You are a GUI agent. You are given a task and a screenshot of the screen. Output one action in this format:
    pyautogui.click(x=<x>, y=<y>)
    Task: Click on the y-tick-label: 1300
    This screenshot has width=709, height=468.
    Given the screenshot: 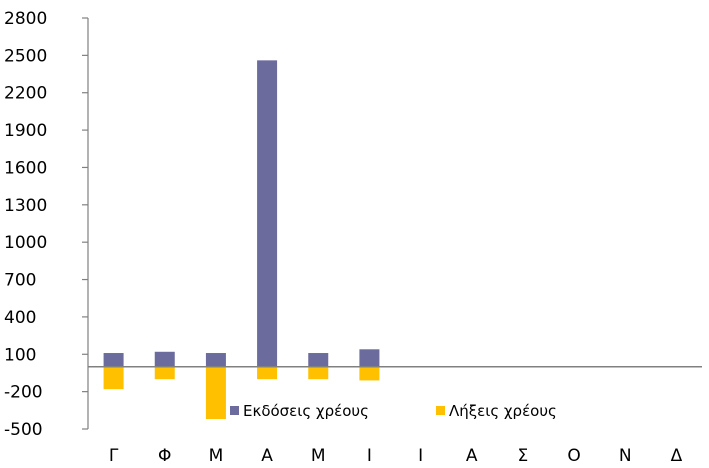 What is the action you would take?
    pyautogui.click(x=25, y=206)
    